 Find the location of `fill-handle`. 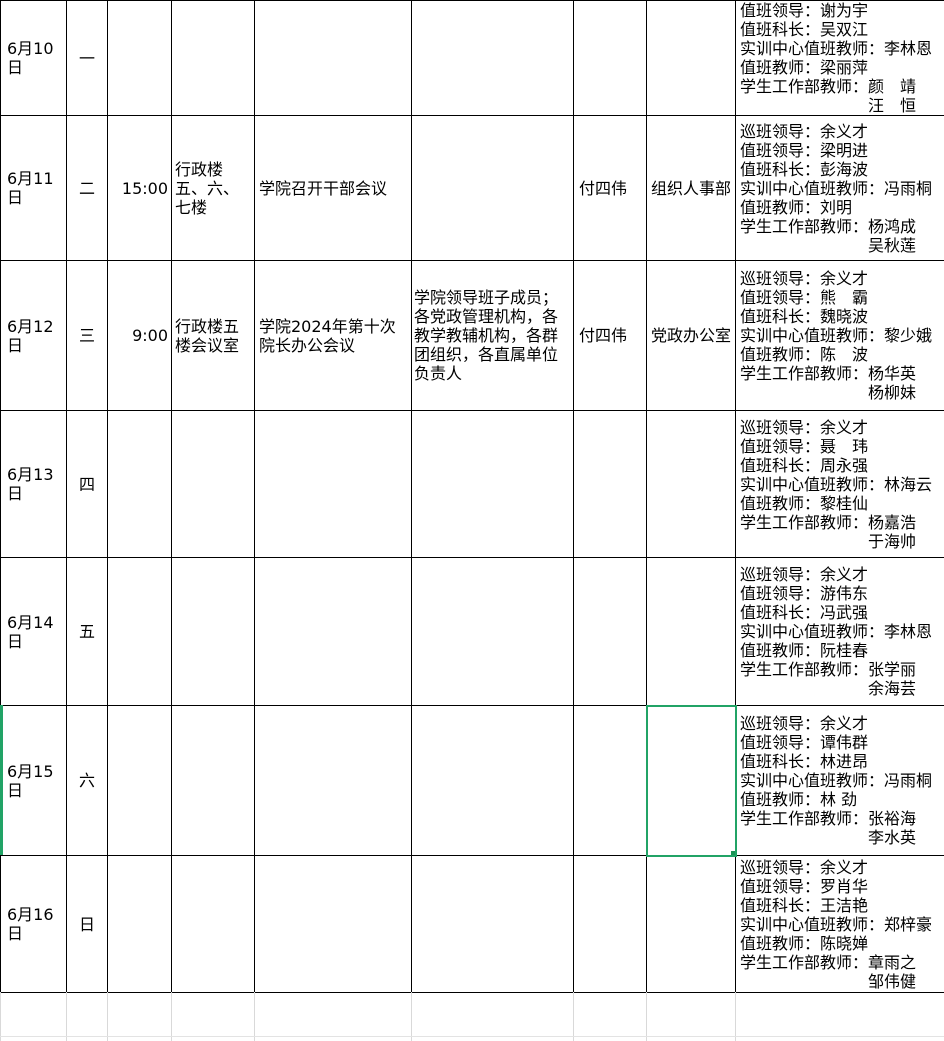

fill-handle is located at coordinates (732, 852).